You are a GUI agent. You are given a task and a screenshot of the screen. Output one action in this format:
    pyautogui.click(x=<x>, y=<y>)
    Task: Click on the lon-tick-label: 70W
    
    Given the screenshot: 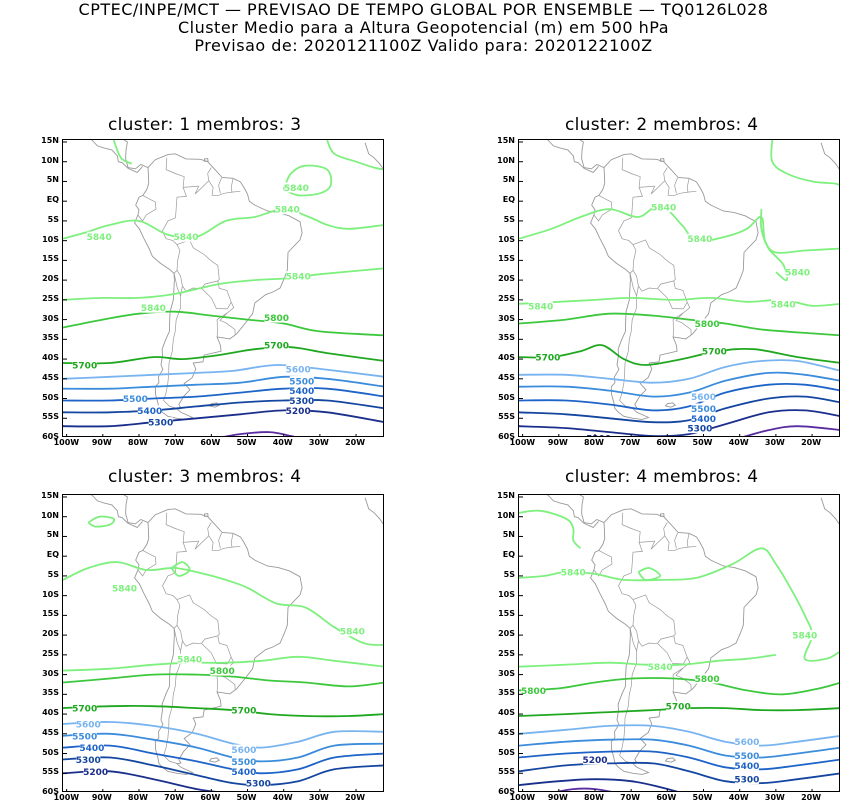 What is the action you would take?
    pyautogui.click(x=630, y=797)
    